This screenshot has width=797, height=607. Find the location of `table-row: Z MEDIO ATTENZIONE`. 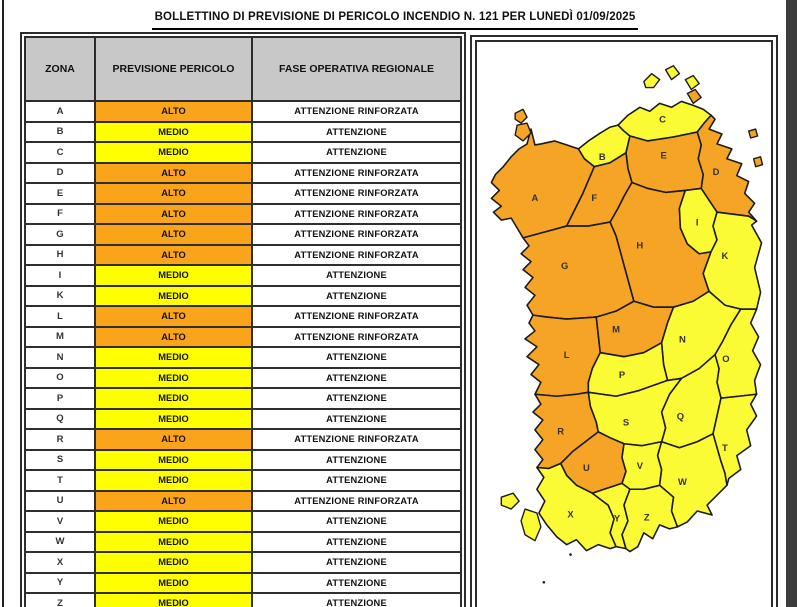

table-row: Z MEDIO ATTENZIONE is located at coordinates (243, 599).